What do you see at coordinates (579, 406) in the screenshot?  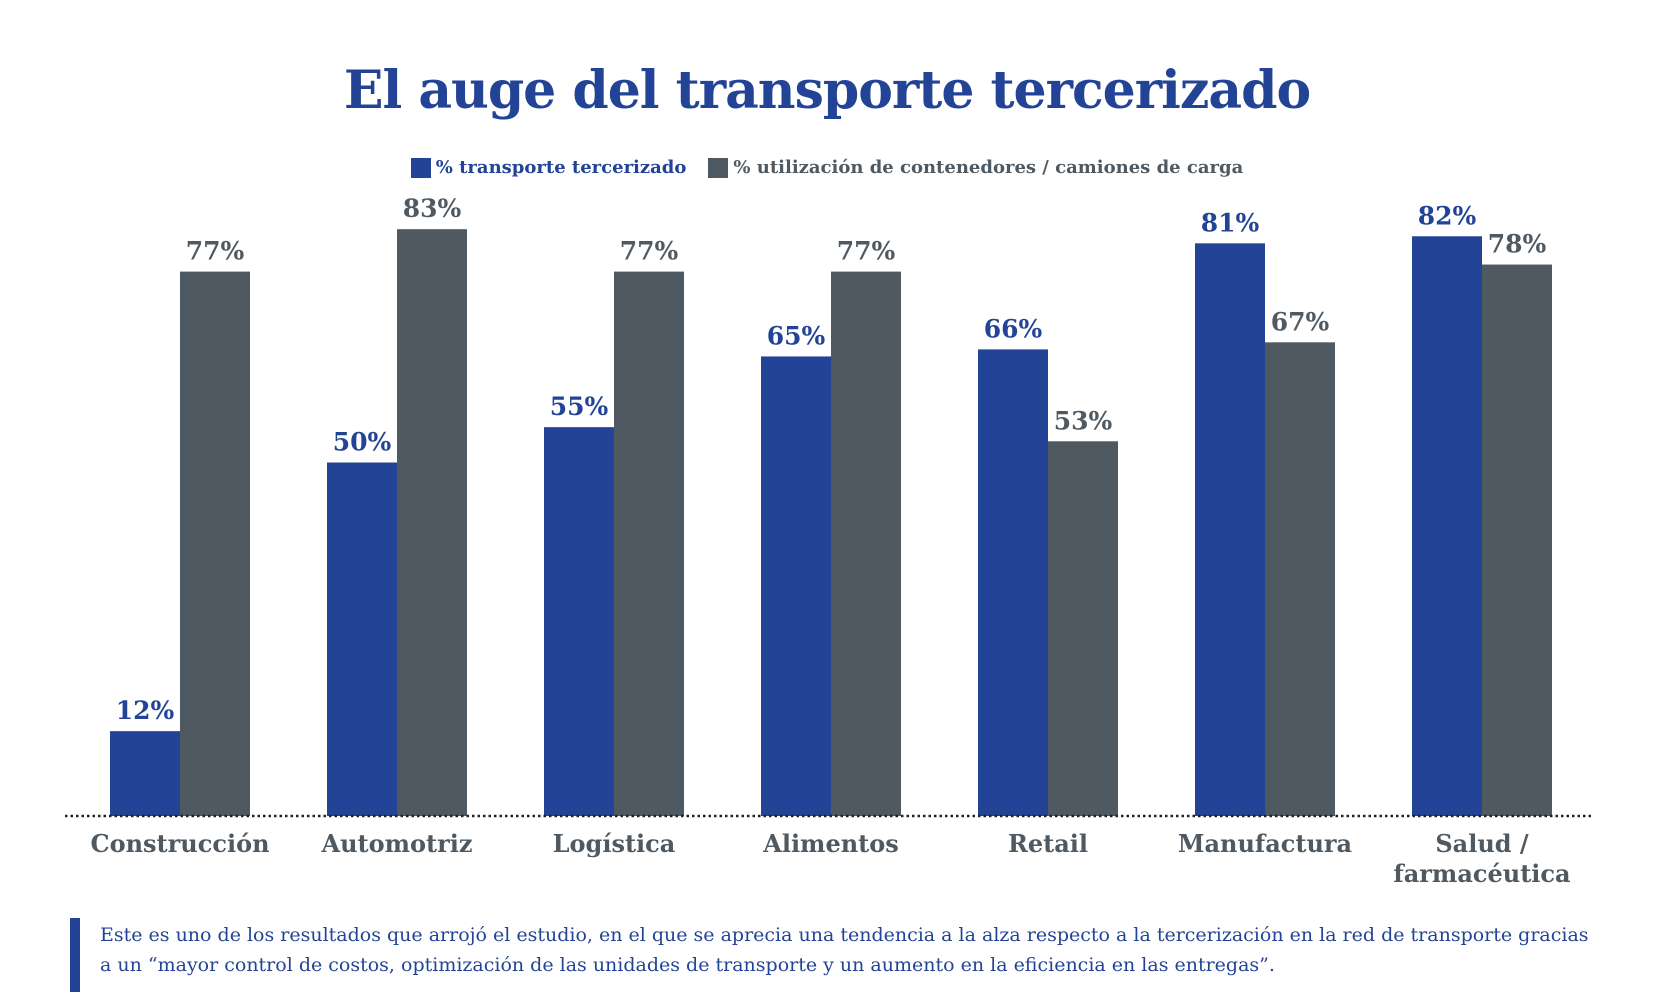 I see `value-label-tercerizado-2: 55%` at bounding box center [579, 406].